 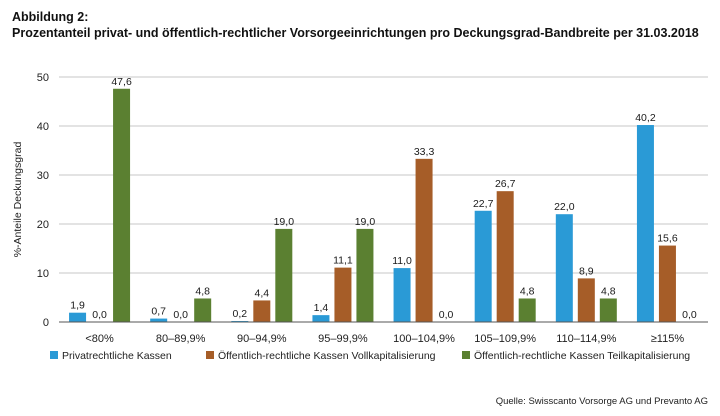 I want to click on data-label: 1,9, so click(x=77, y=306).